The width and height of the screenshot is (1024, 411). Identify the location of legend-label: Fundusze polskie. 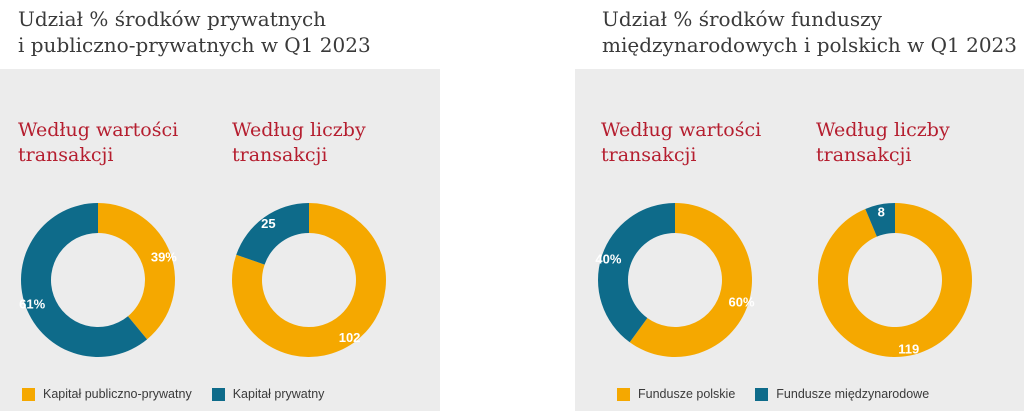
(687, 394).